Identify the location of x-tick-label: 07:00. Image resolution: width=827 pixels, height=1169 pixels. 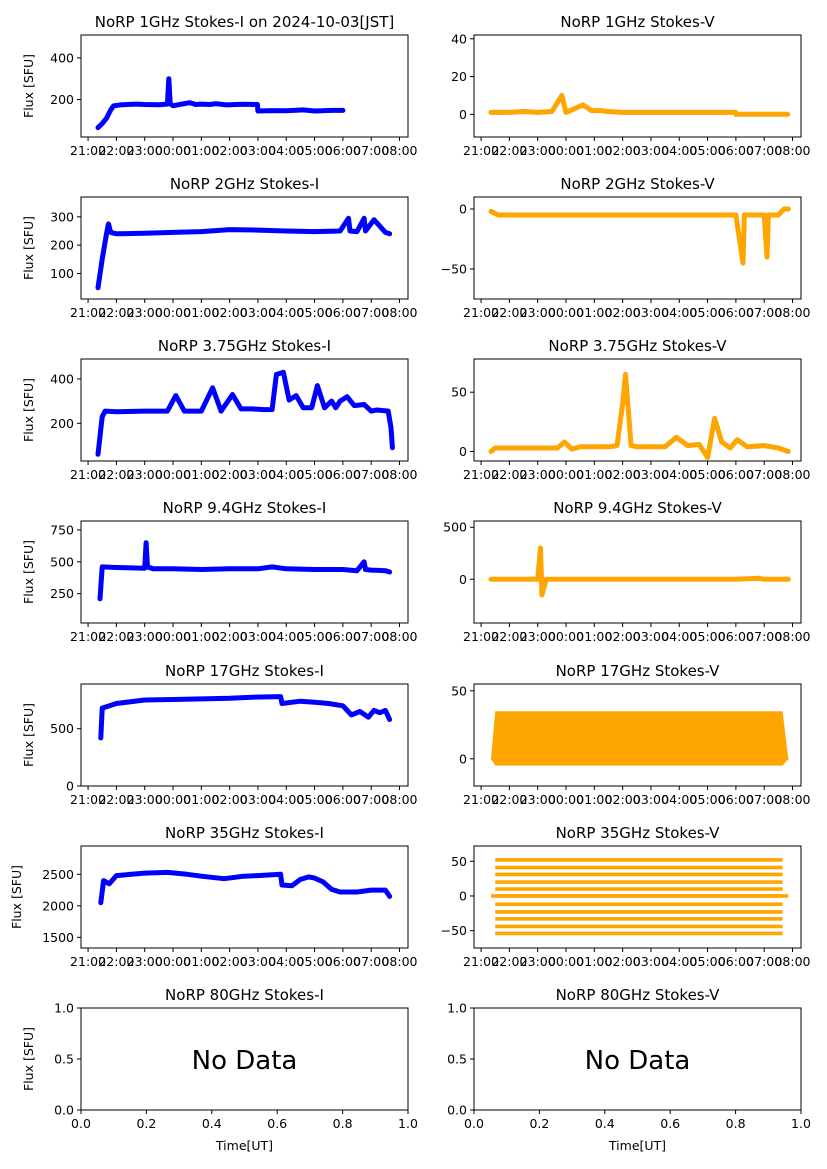
(764, 799).